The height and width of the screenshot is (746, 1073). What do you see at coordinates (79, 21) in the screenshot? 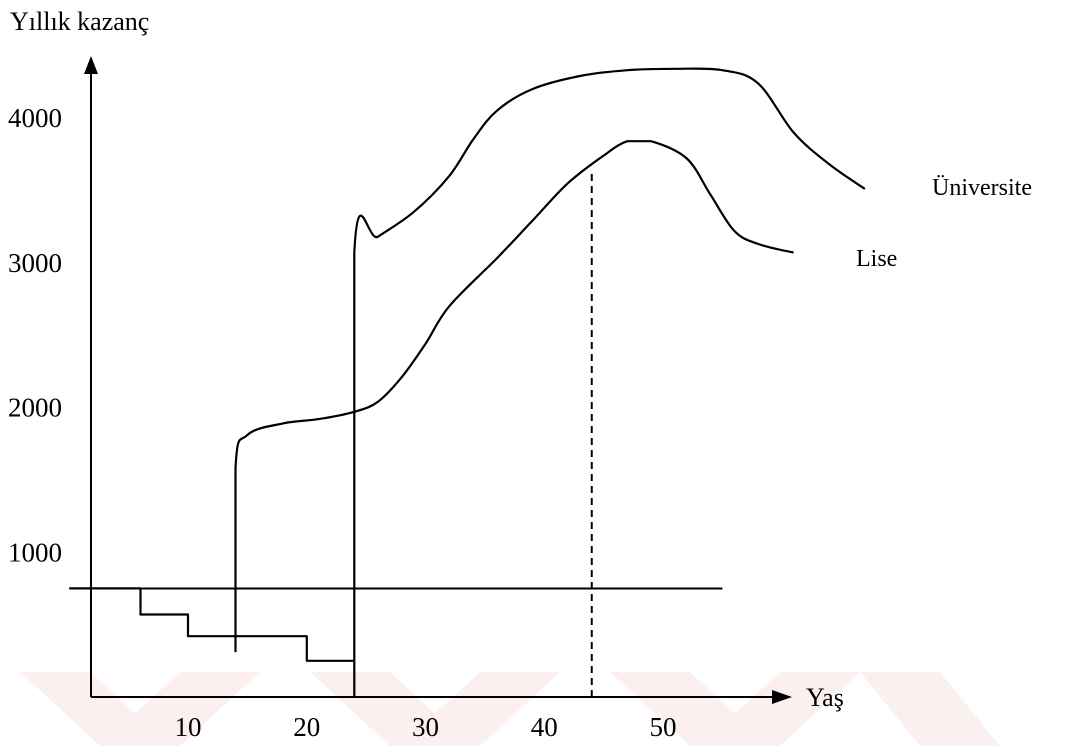
I see `y-axis-label: Yıllık kazanç` at bounding box center [79, 21].